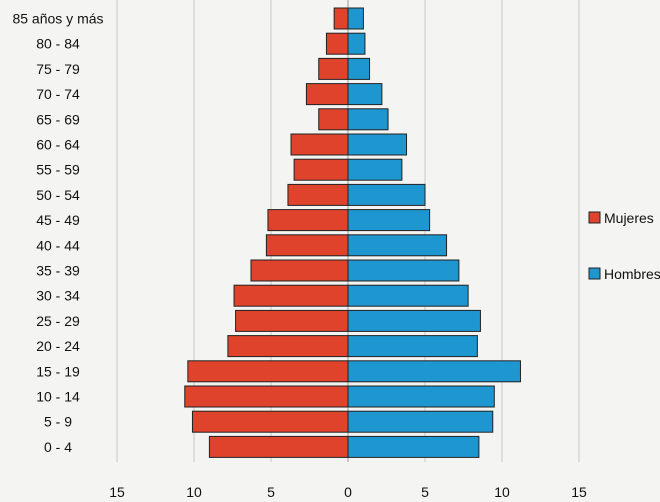 This screenshot has width=660, height=502. Describe the element at coordinates (58, 321) in the screenshot. I see `category-label-12: 25 - 29` at that location.